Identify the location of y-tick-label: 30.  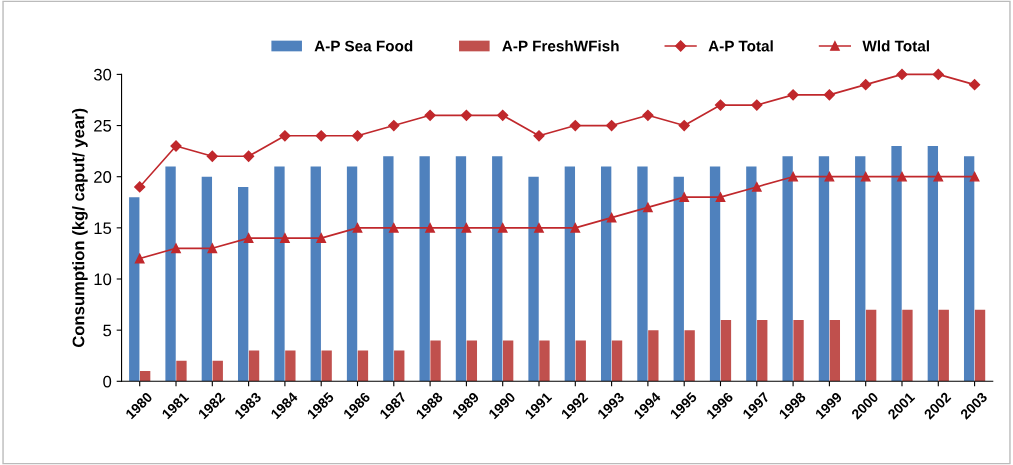
(102, 74).